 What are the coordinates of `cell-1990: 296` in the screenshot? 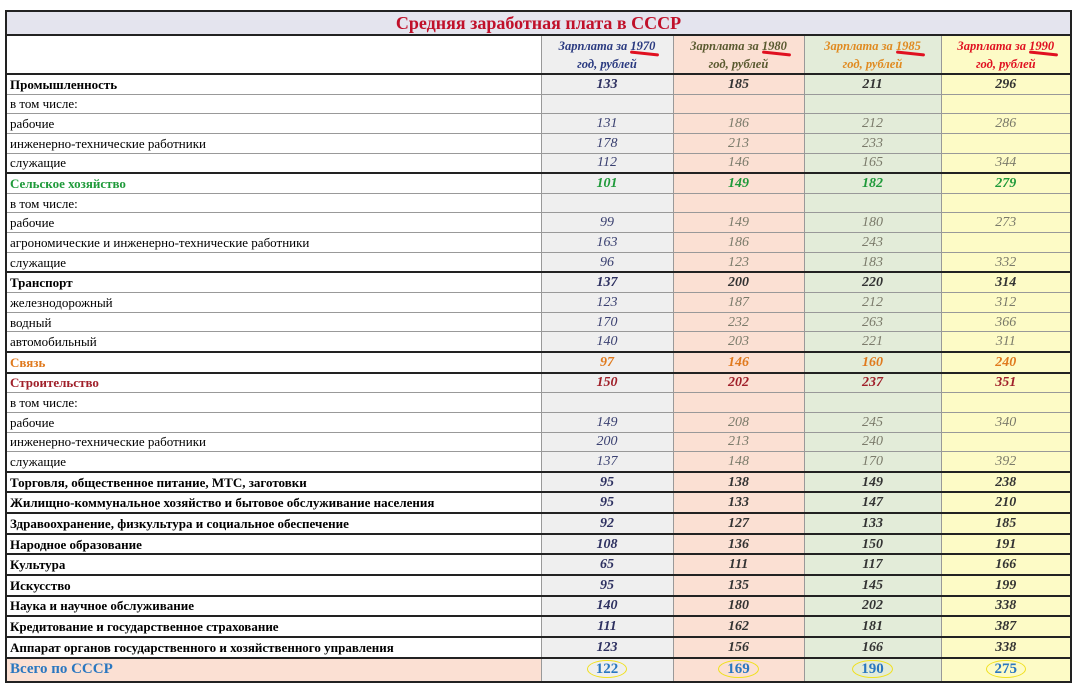 It's located at (1006, 83).